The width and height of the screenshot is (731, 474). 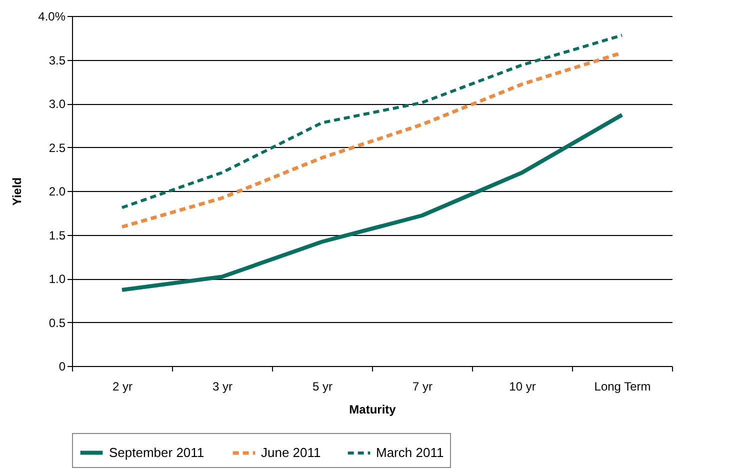 I want to click on legend-label: June 2011, so click(x=291, y=452).